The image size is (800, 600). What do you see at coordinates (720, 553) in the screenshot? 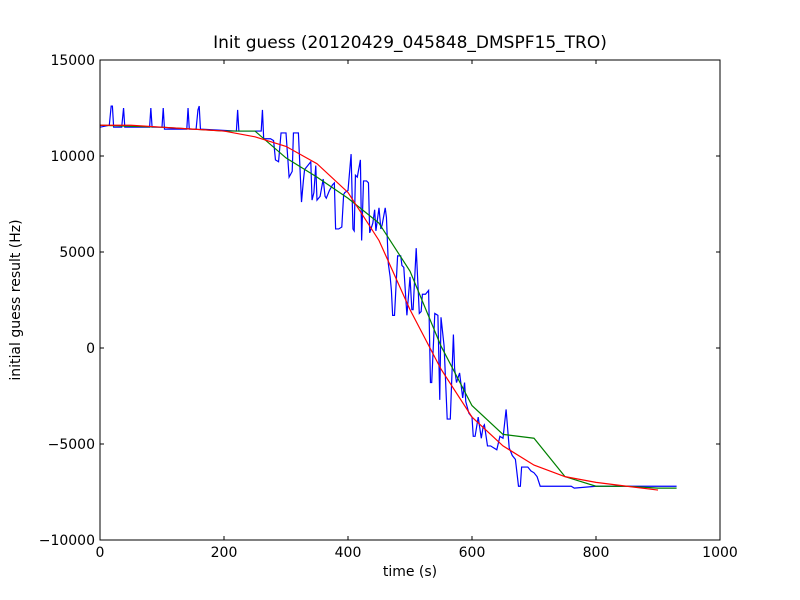
I see `x-tick-label: 1000` at bounding box center [720, 553].